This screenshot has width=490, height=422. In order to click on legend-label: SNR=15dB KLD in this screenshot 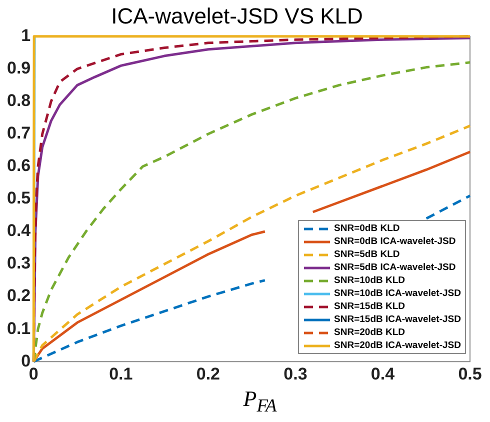, I will do `click(370, 306)`.